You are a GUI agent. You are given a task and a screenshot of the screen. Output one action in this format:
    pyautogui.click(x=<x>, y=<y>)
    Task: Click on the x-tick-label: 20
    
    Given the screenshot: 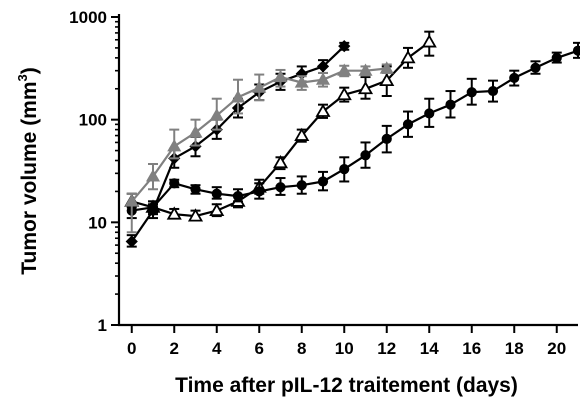 What is the action you would take?
    pyautogui.click(x=556, y=348)
    